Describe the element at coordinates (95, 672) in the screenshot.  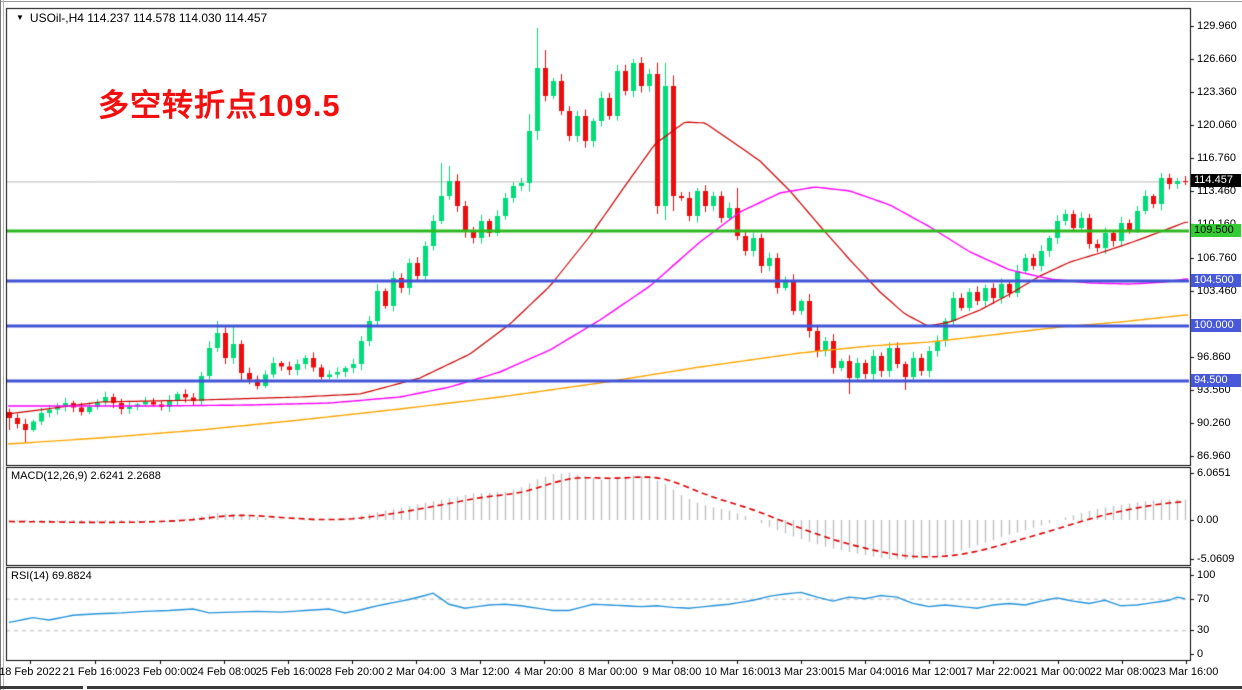
I see `time-axis-label: 21 Feb 16:00` at that location.